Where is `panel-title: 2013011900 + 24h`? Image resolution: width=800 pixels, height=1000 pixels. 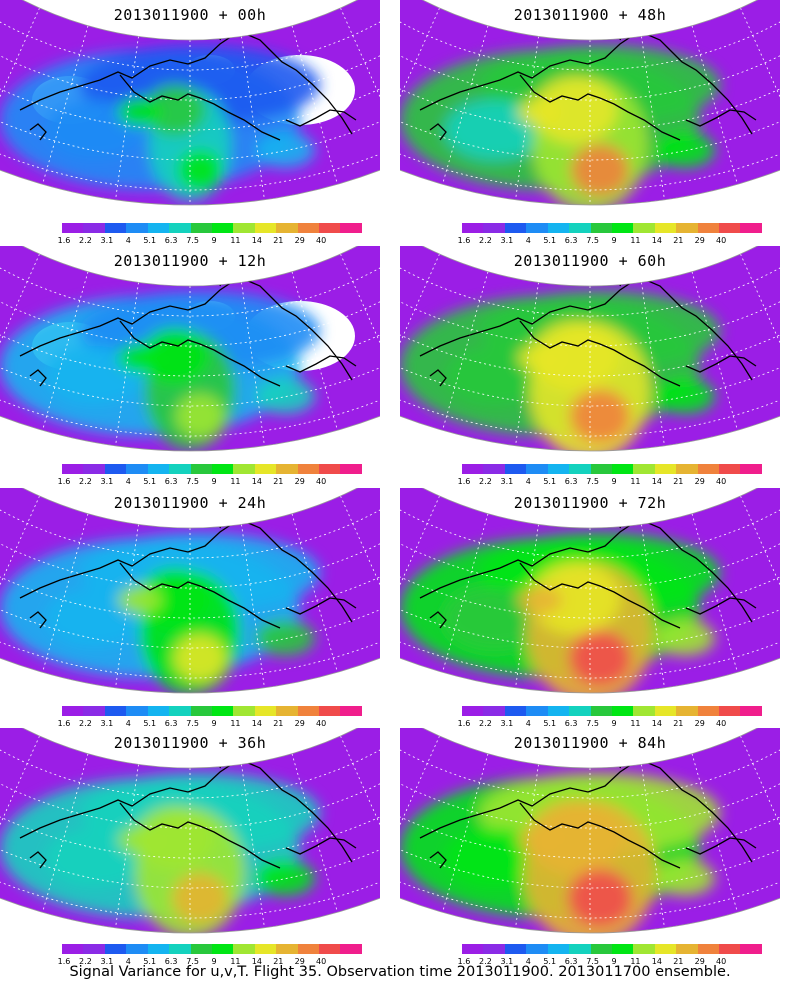 panel-title: 2013011900 + 24h is located at coordinates (190, 503).